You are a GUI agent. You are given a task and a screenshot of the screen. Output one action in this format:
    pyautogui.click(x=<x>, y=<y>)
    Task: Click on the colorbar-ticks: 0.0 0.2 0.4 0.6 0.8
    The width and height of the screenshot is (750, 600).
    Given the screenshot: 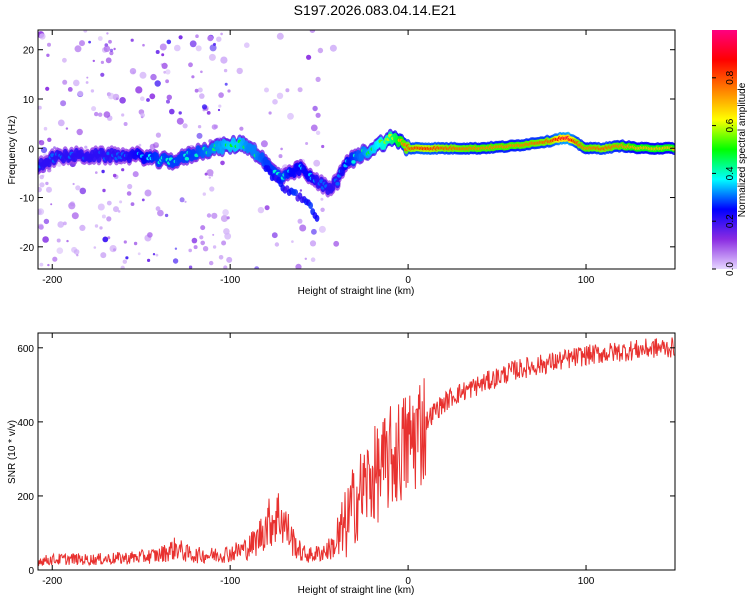 What is the action you would take?
    pyautogui.click(x=724, y=173)
    